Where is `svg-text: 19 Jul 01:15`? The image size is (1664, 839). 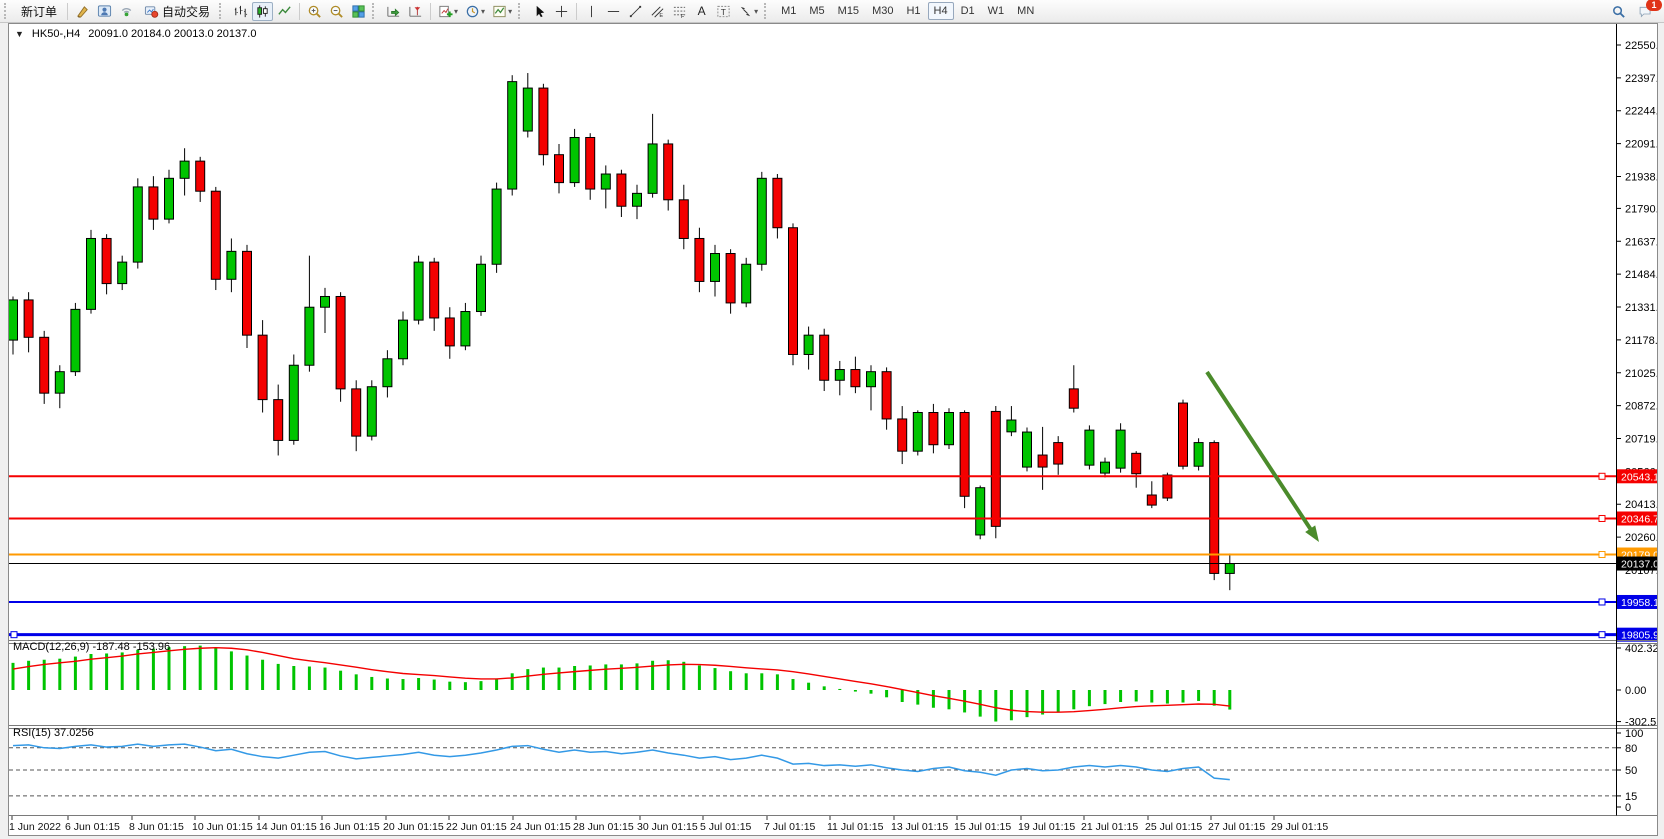 svg-text: 19 Jul 01:15 is located at coordinates (1046, 827).